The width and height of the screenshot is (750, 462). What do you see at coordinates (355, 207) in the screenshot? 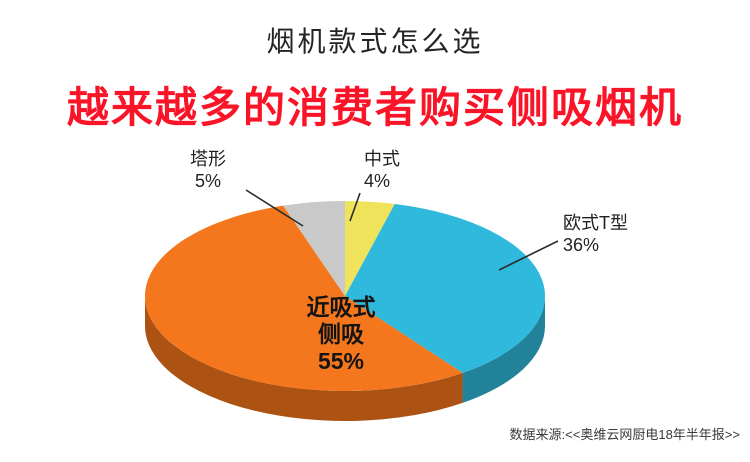
I see `leader-line-zhongshi` at bounding box center [355, 207].